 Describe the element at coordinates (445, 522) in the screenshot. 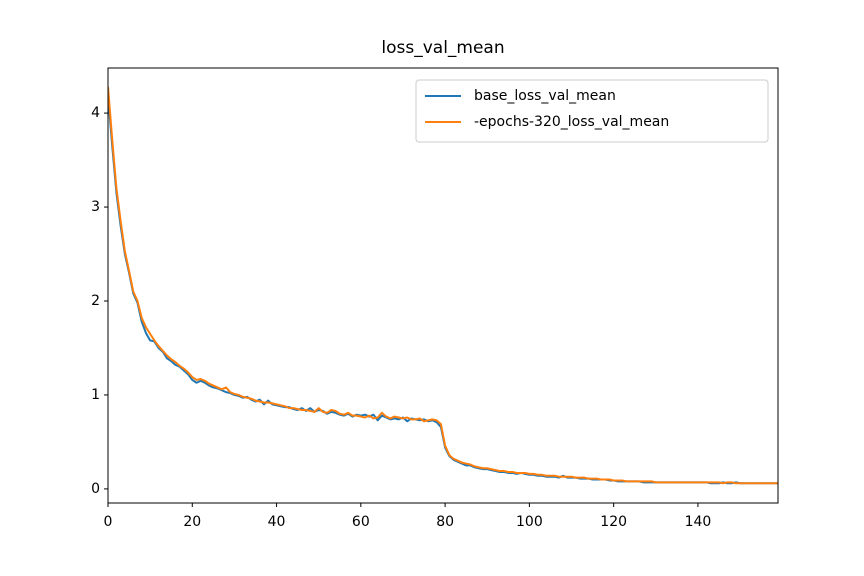

I see `x-tick-label: 80` at that location.